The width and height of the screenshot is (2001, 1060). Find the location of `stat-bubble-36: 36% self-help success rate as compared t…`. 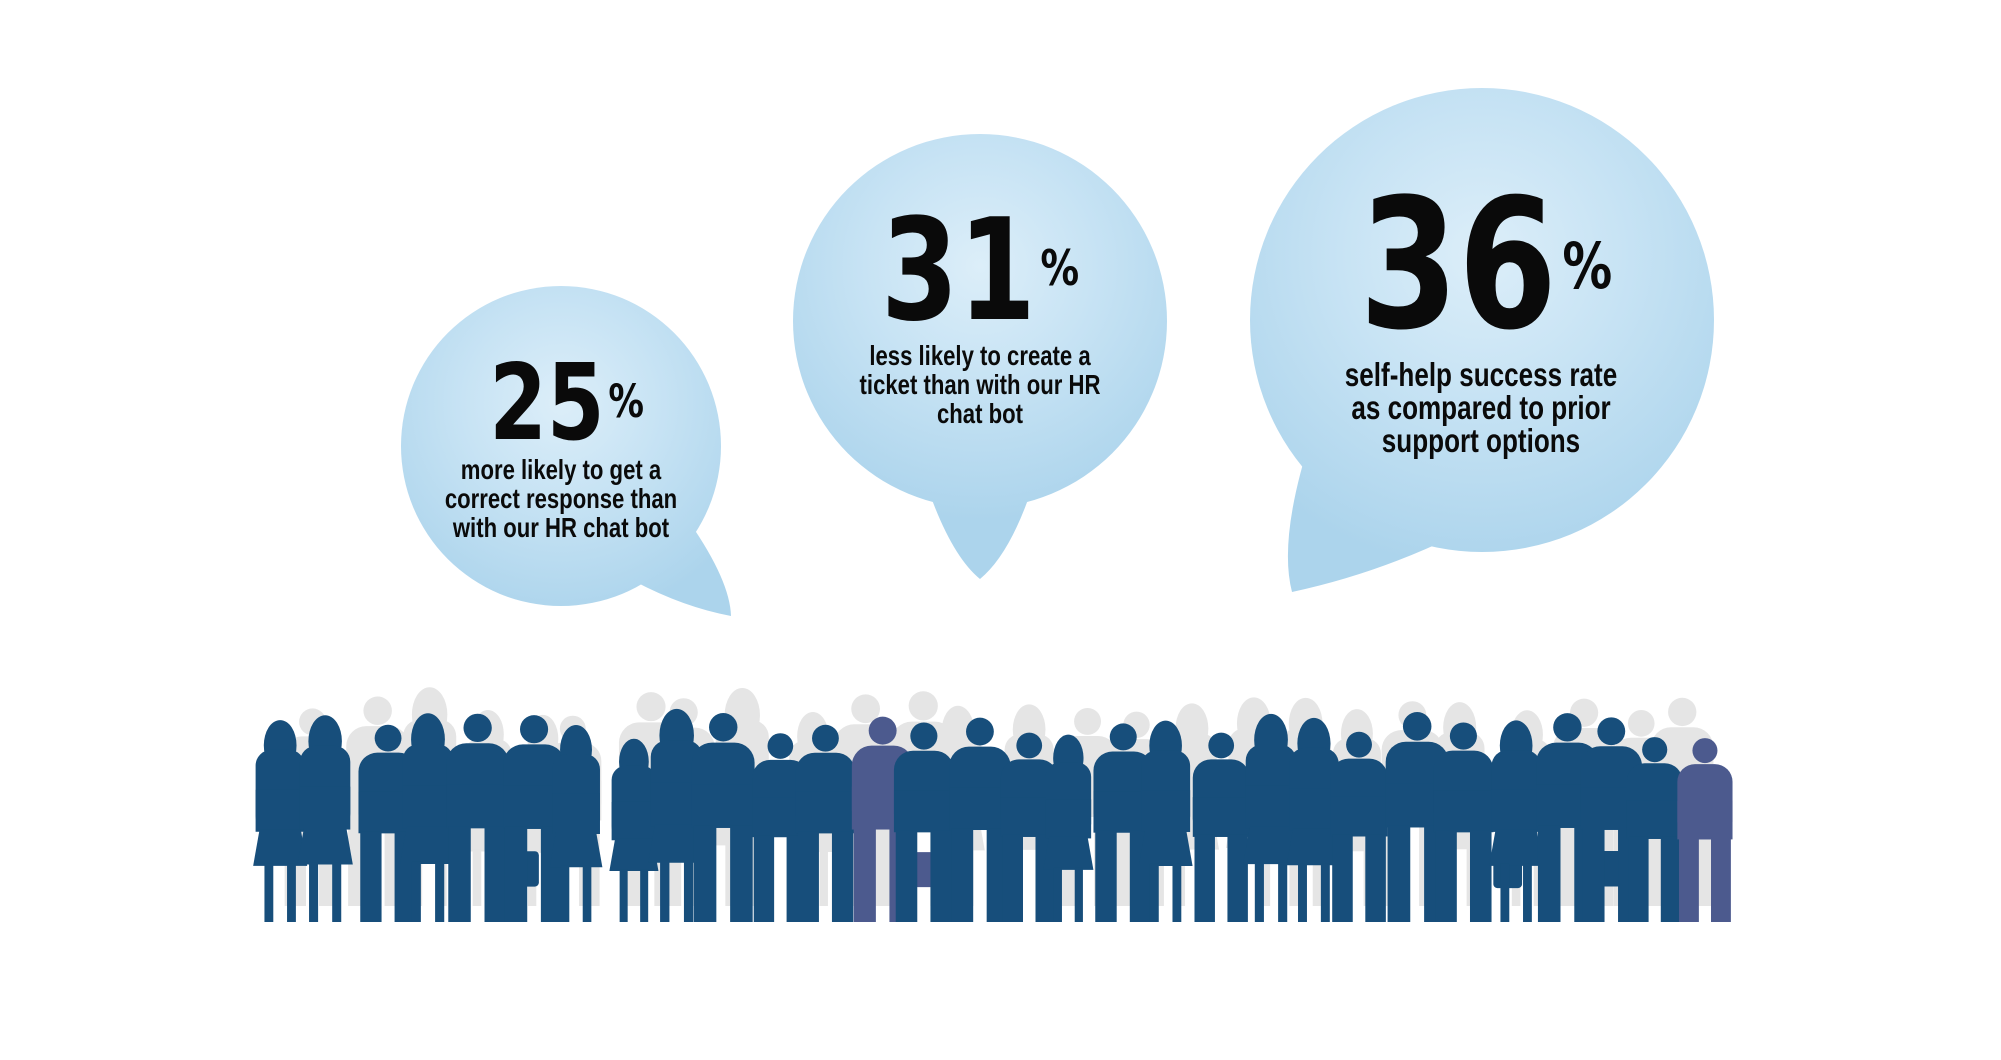

stat-bubble-36: 36% self-help success rate as compared t… is located at coordinates (1481, 343).